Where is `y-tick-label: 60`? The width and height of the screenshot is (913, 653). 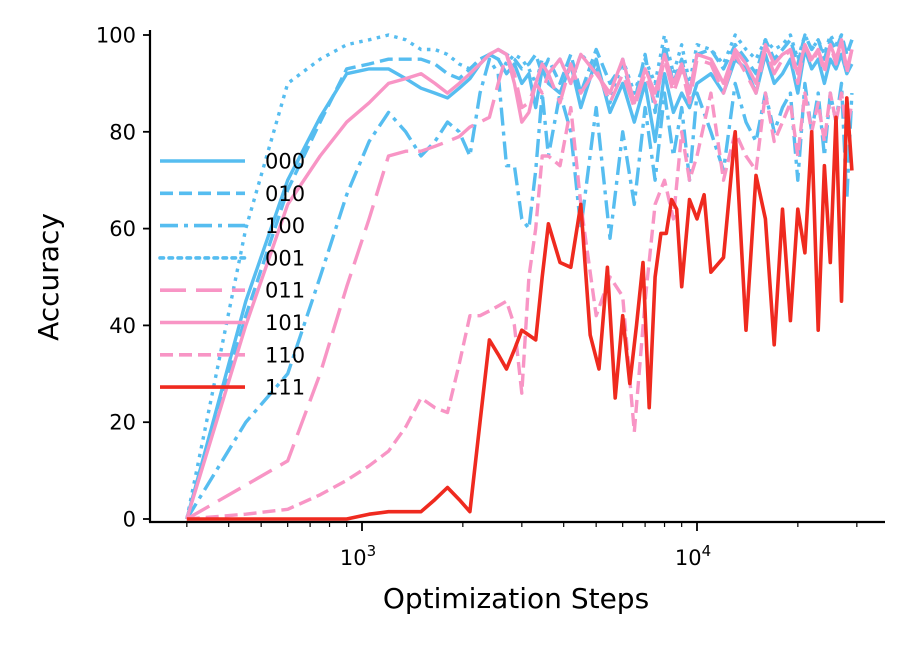
y-tick-label: 60 is located at coordinates (122, 229).